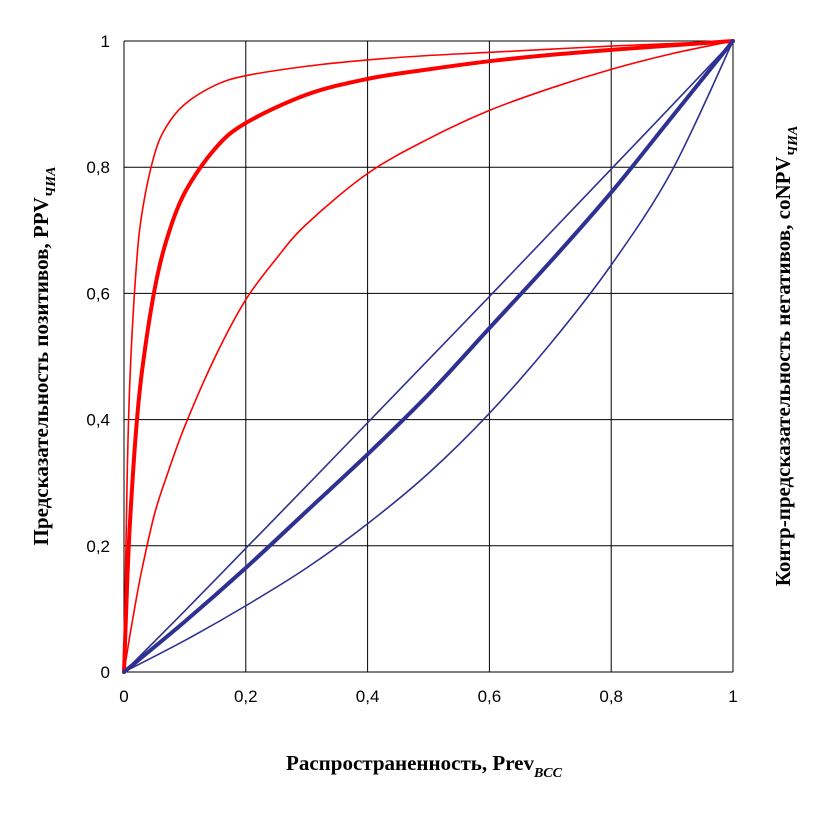 This screenshot has height=820, width=820. What do you see at coordinates (98, 293) in the screenshot?
I see `y-tick-label: 0,6` at bounding box center [98, 293].